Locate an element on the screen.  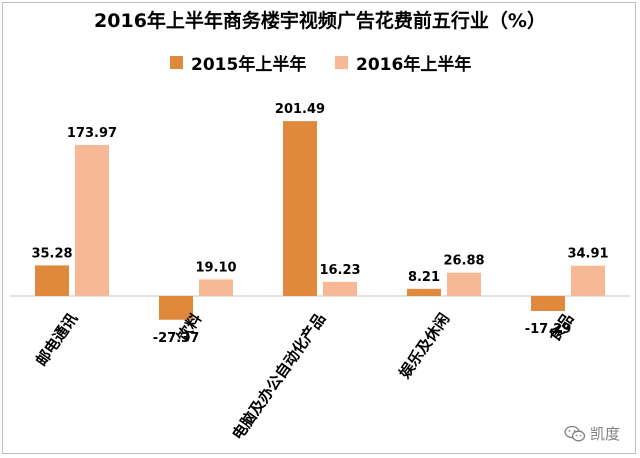
data-label-0-1: 173.97 is located at coordinates (92, 133).